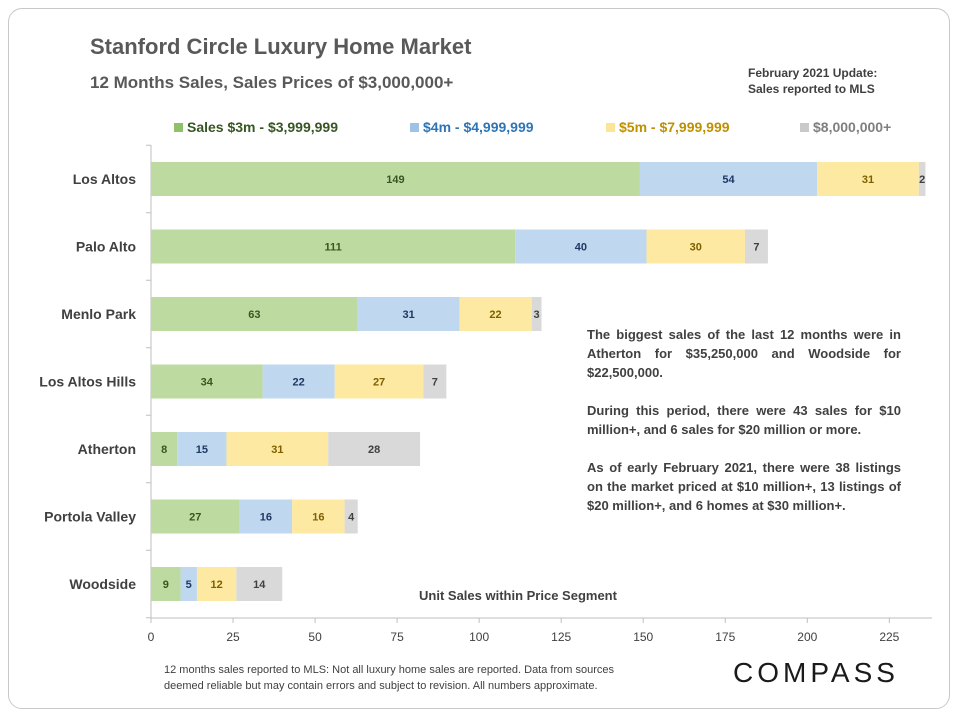  What do you see at coordinates (478, 127) in the screenshot?
I see `legend-label: $4m - $4,999,999` at bounding box center [478, 127].